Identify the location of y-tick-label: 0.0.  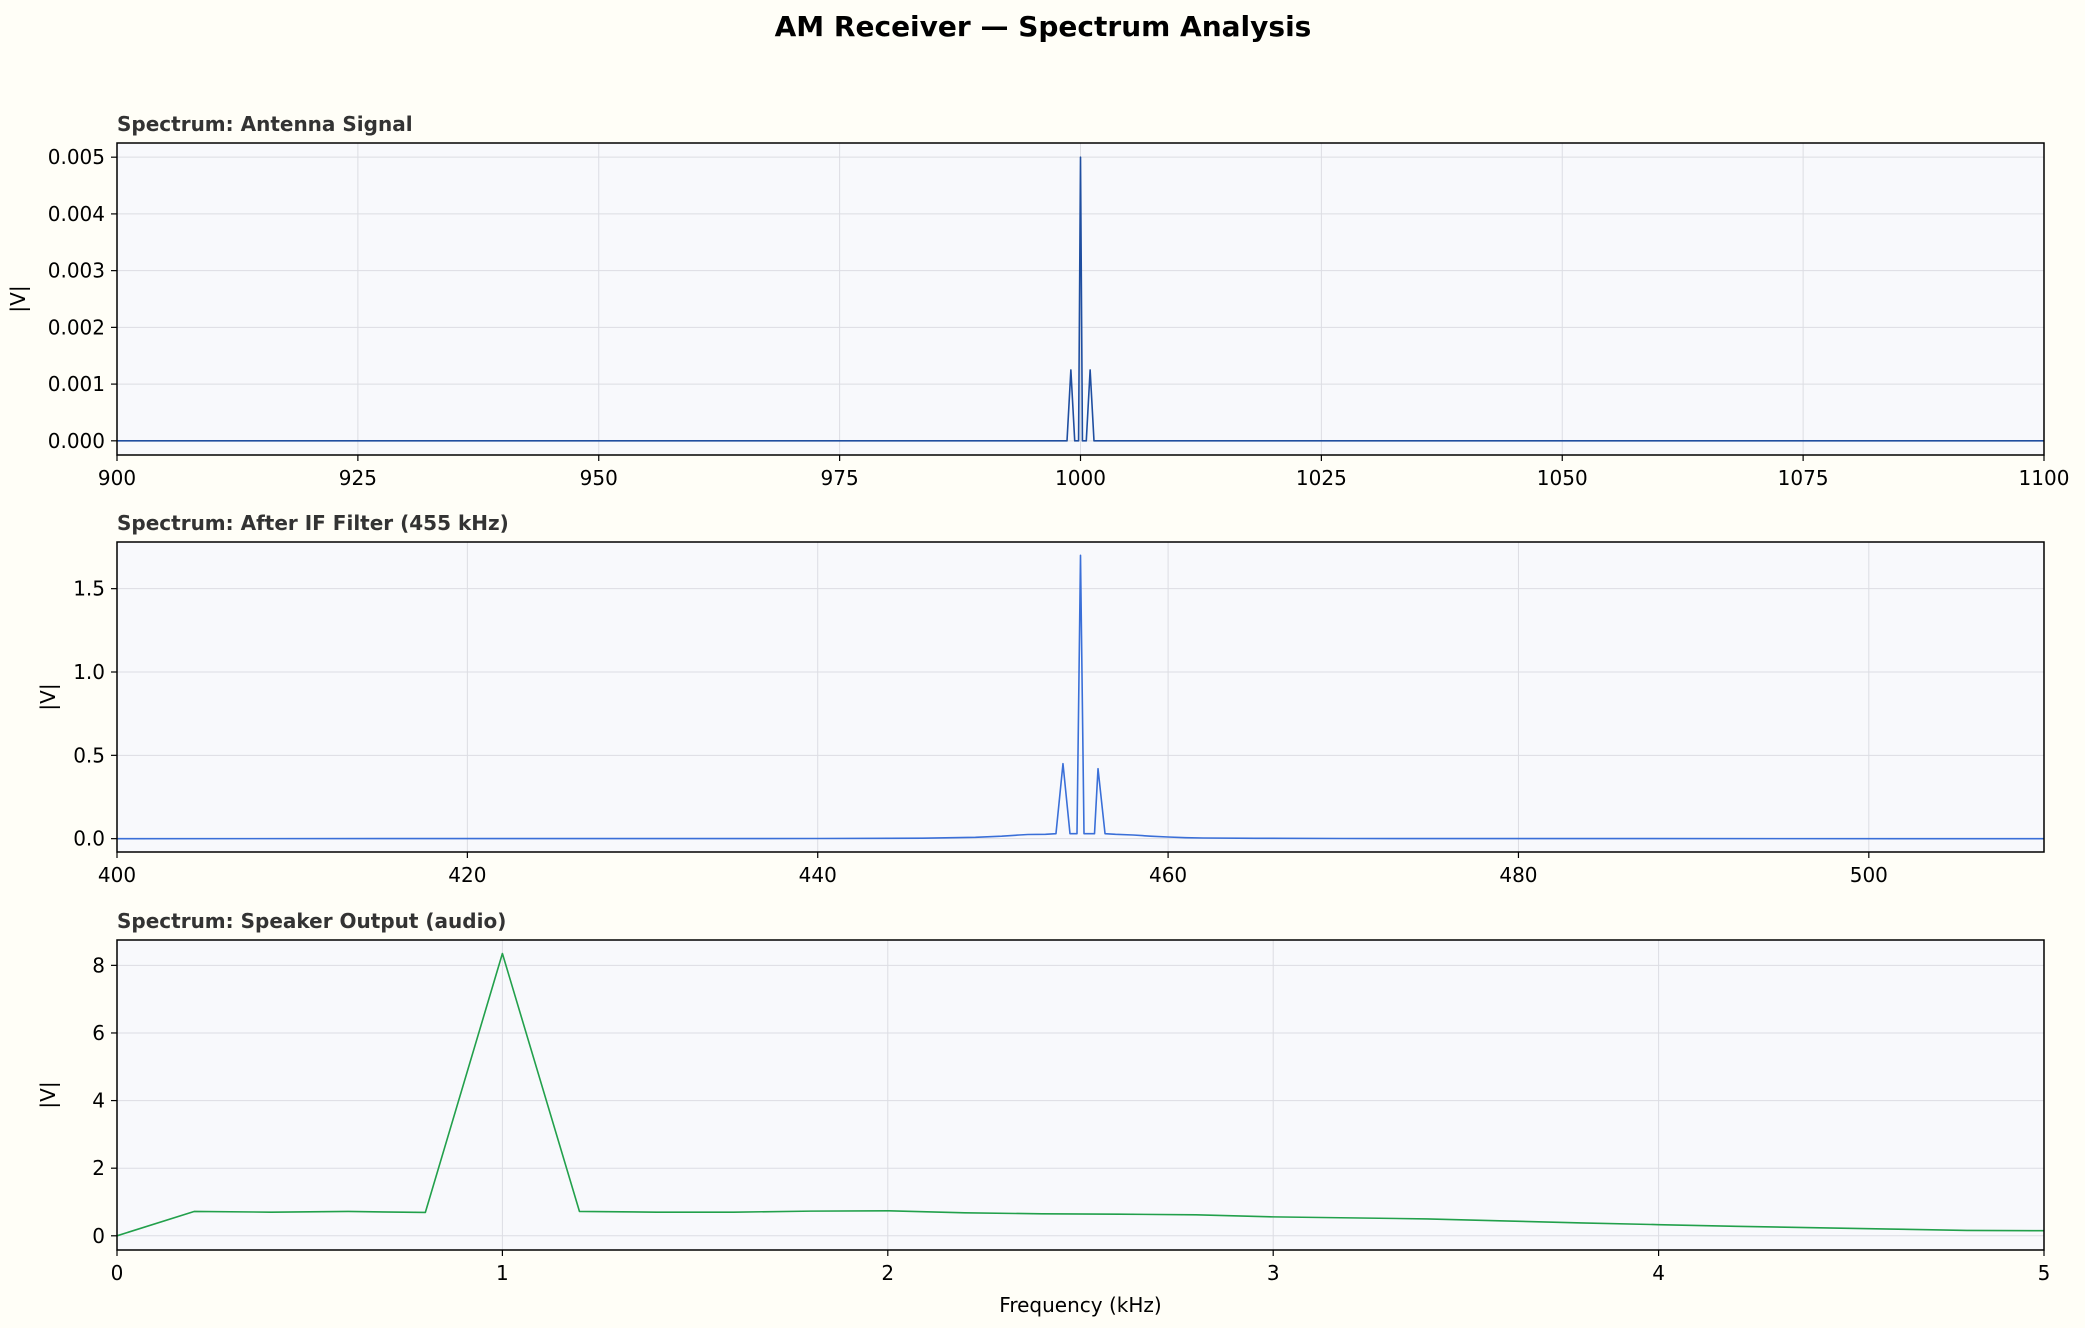
(89, 839).